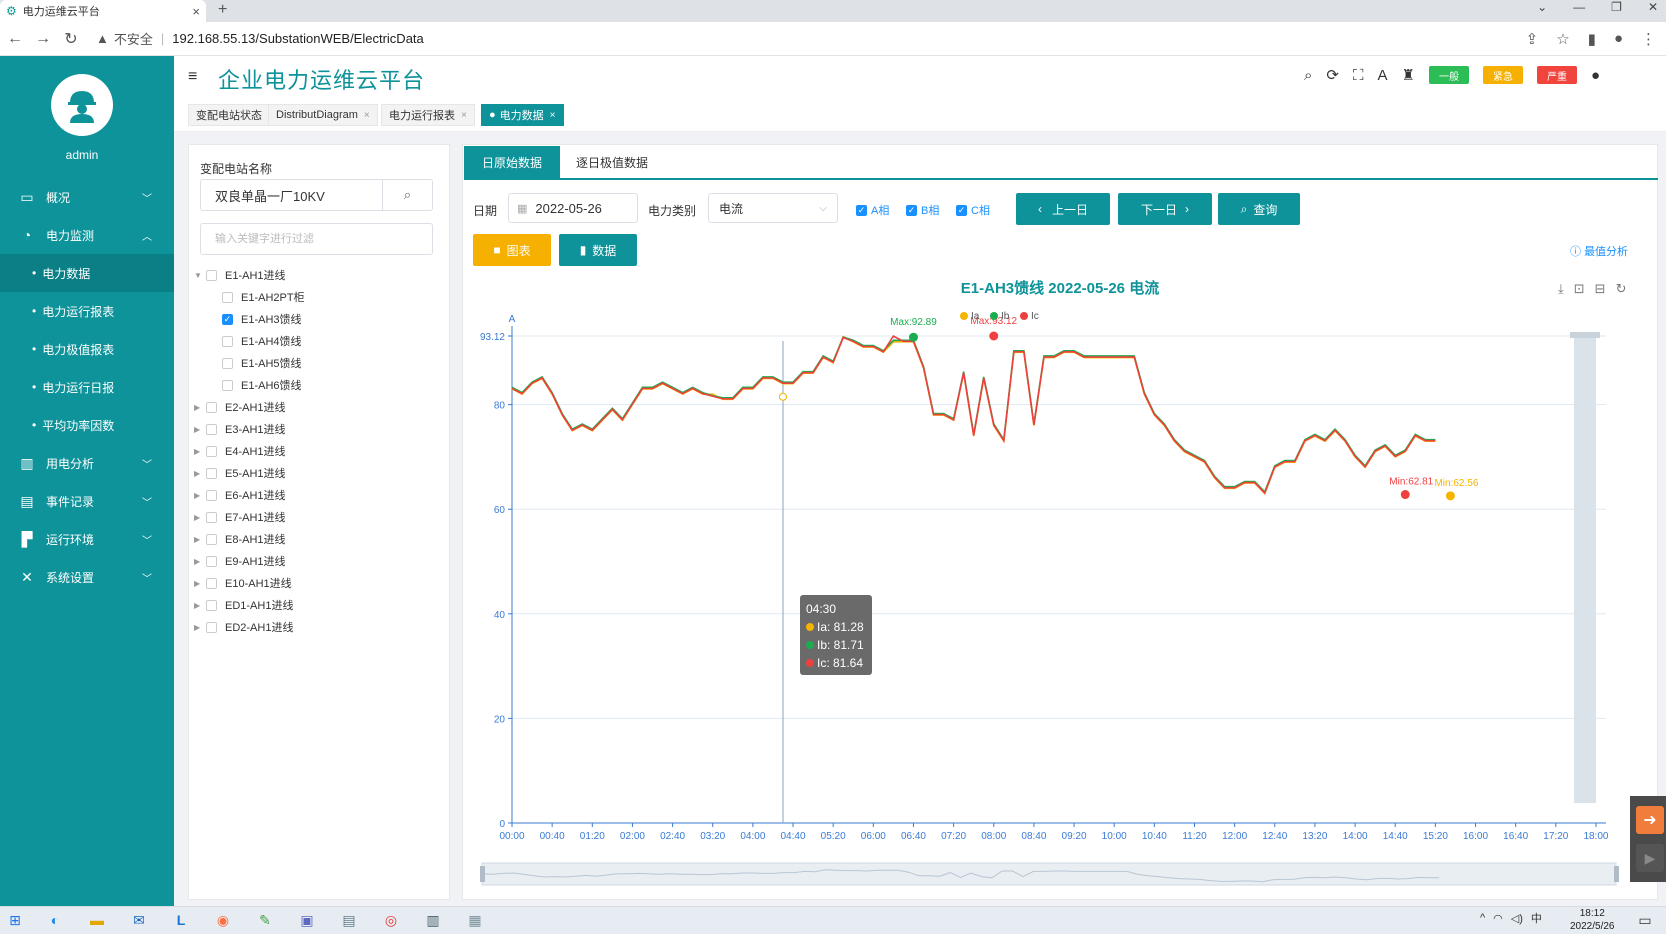 This screenshot has width=1666, height=934. What do you see at coordinates (872, 210) in the screenshot?
I see `phase-a-checkbox: ✓ A相` at bounding box center [872, 210].